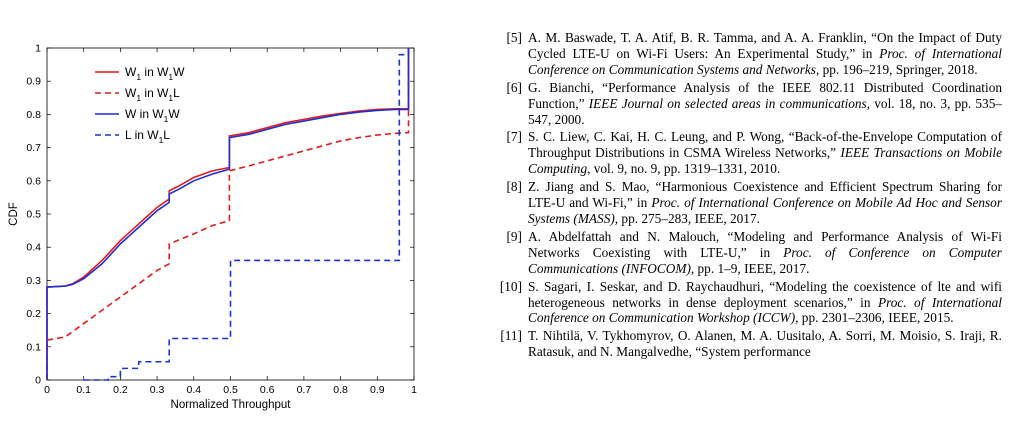 The width and height of the screenshot is (1009, 437). I want to click on x-tick-label: 0.2, so click(120, 390).